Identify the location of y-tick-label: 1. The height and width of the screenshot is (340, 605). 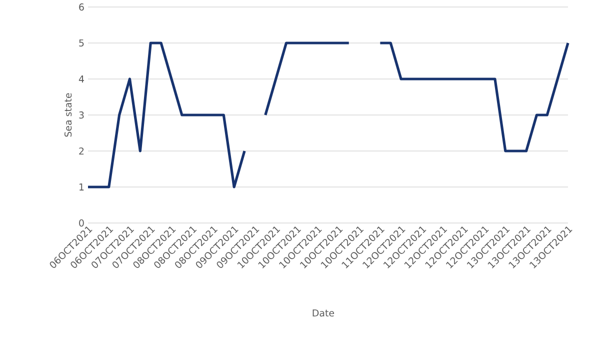
(82, 187).